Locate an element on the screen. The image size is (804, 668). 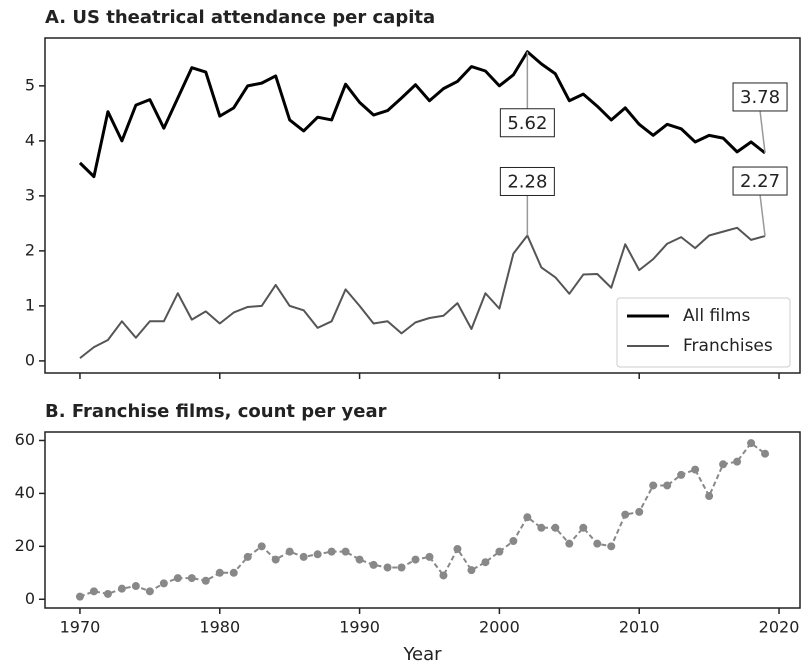
x-tick-label: 2010 is located at coordinates (639, 627).